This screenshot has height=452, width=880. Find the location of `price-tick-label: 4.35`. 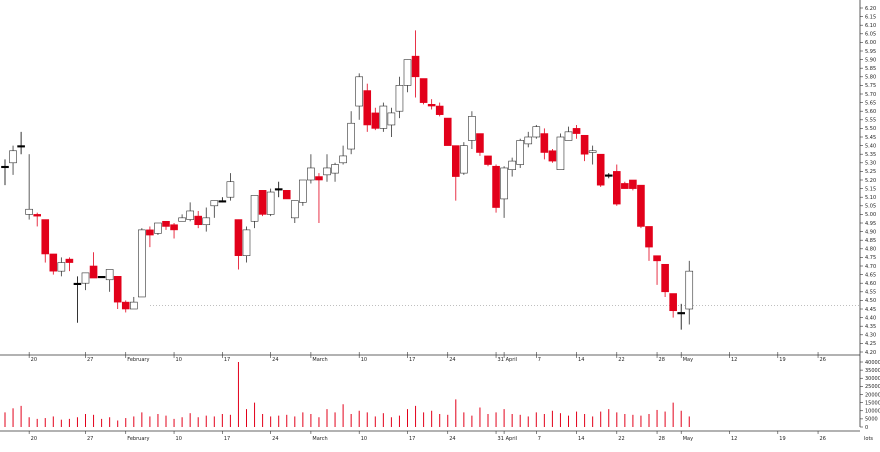

price-tick-label: 4.35 is located at coordinates (870, 327).